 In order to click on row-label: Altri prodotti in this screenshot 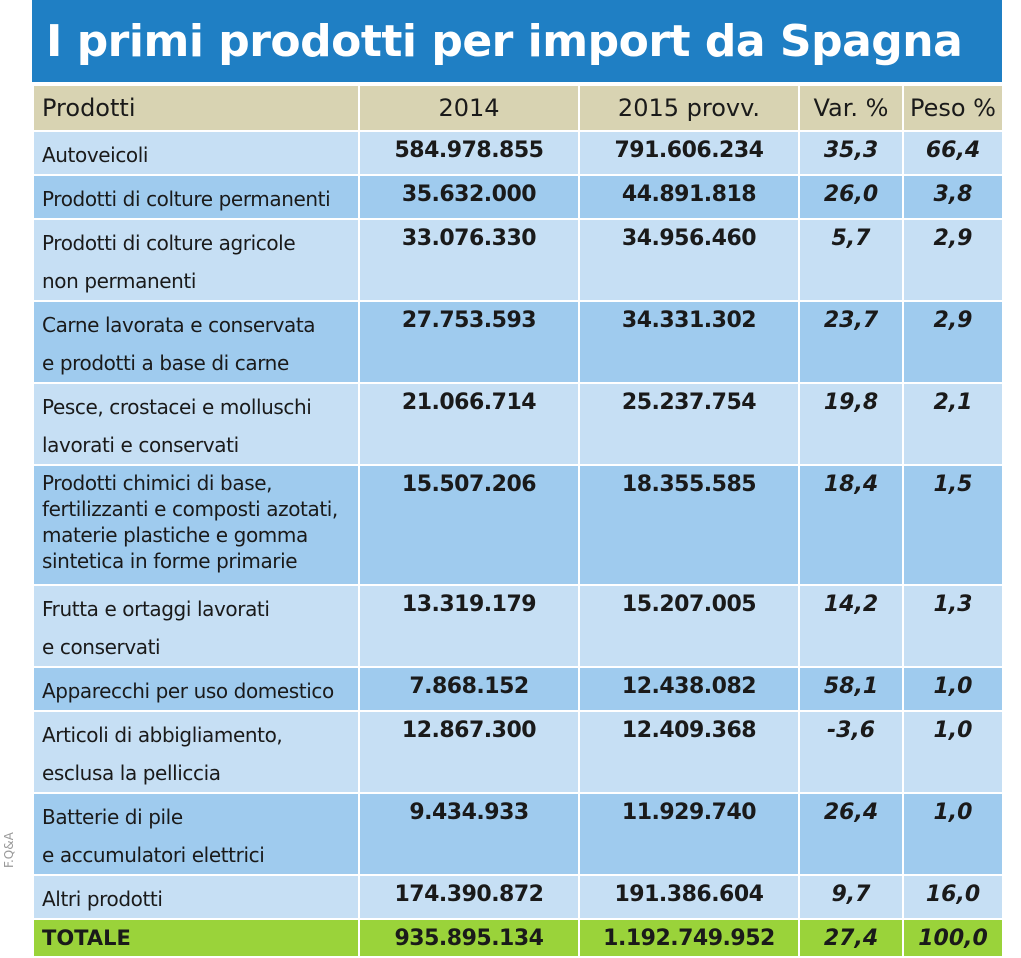, I will do `click(196, 897)`.